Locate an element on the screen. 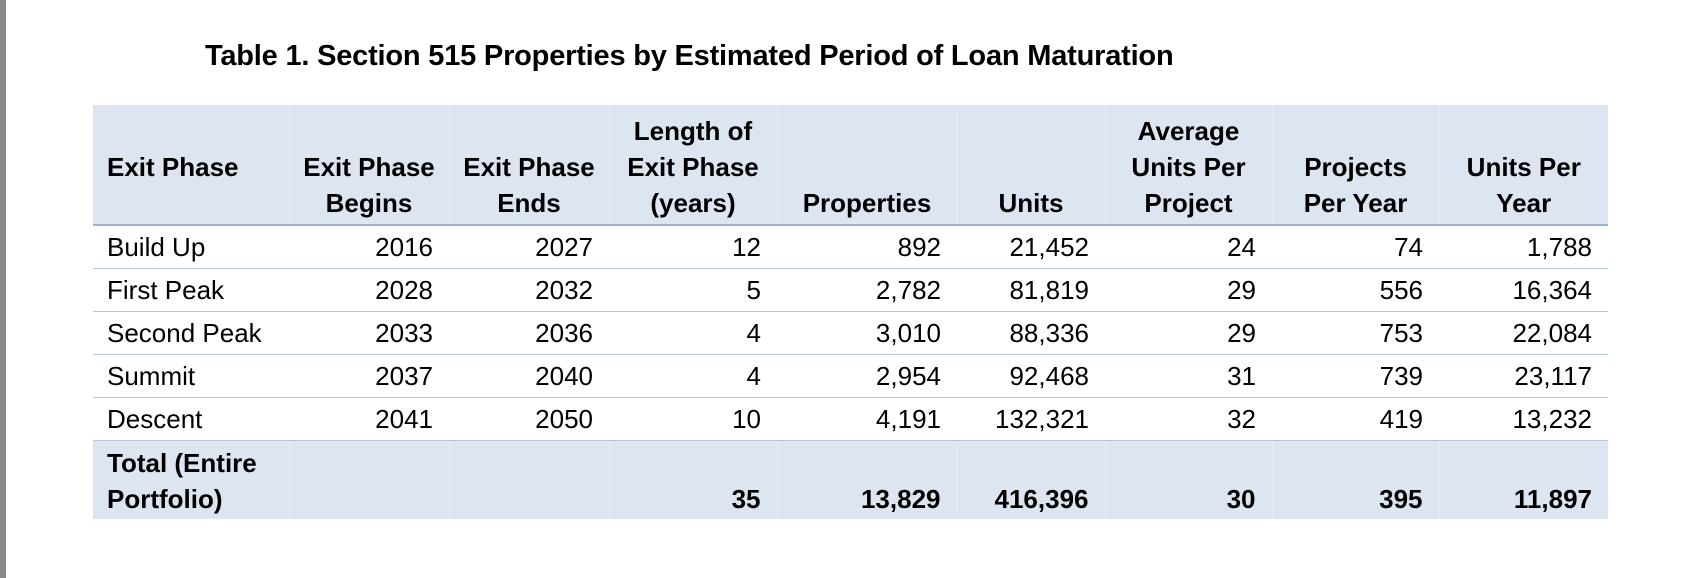 The width and height of the screenshot is (1690, 578). total-units-per-year: 11,897 is located at coordinates (1523, 479).